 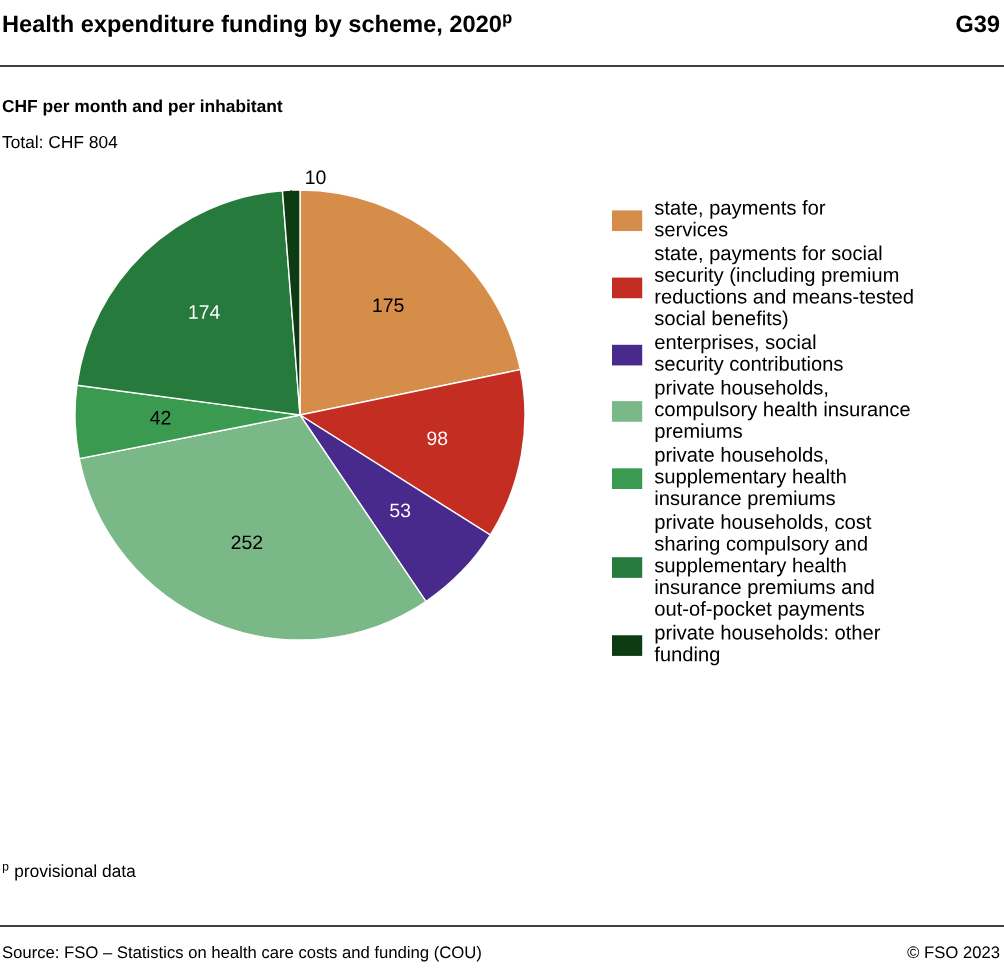 I want to click on text: $^{p}$ provisional data, so click(x=69, y=872).